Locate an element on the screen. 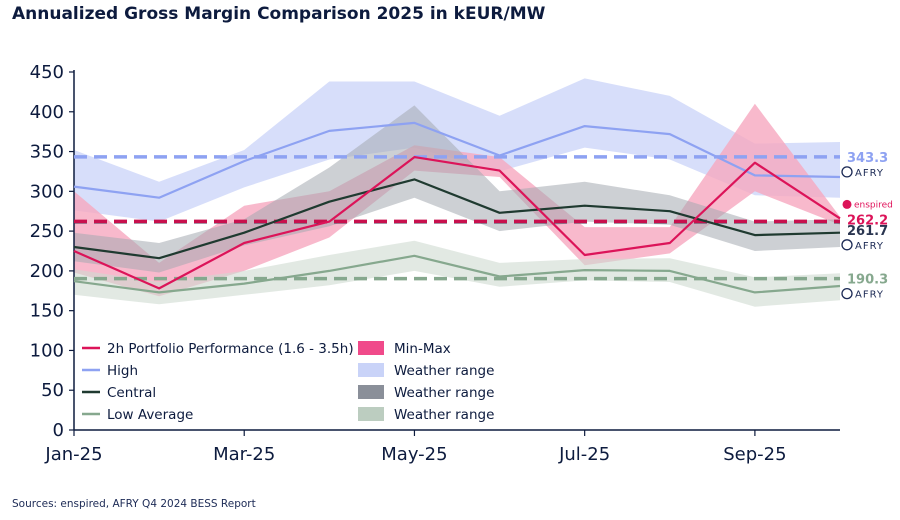 The image size is (900, 520). legend-label: Low Average is located at coordinates (150, 415).